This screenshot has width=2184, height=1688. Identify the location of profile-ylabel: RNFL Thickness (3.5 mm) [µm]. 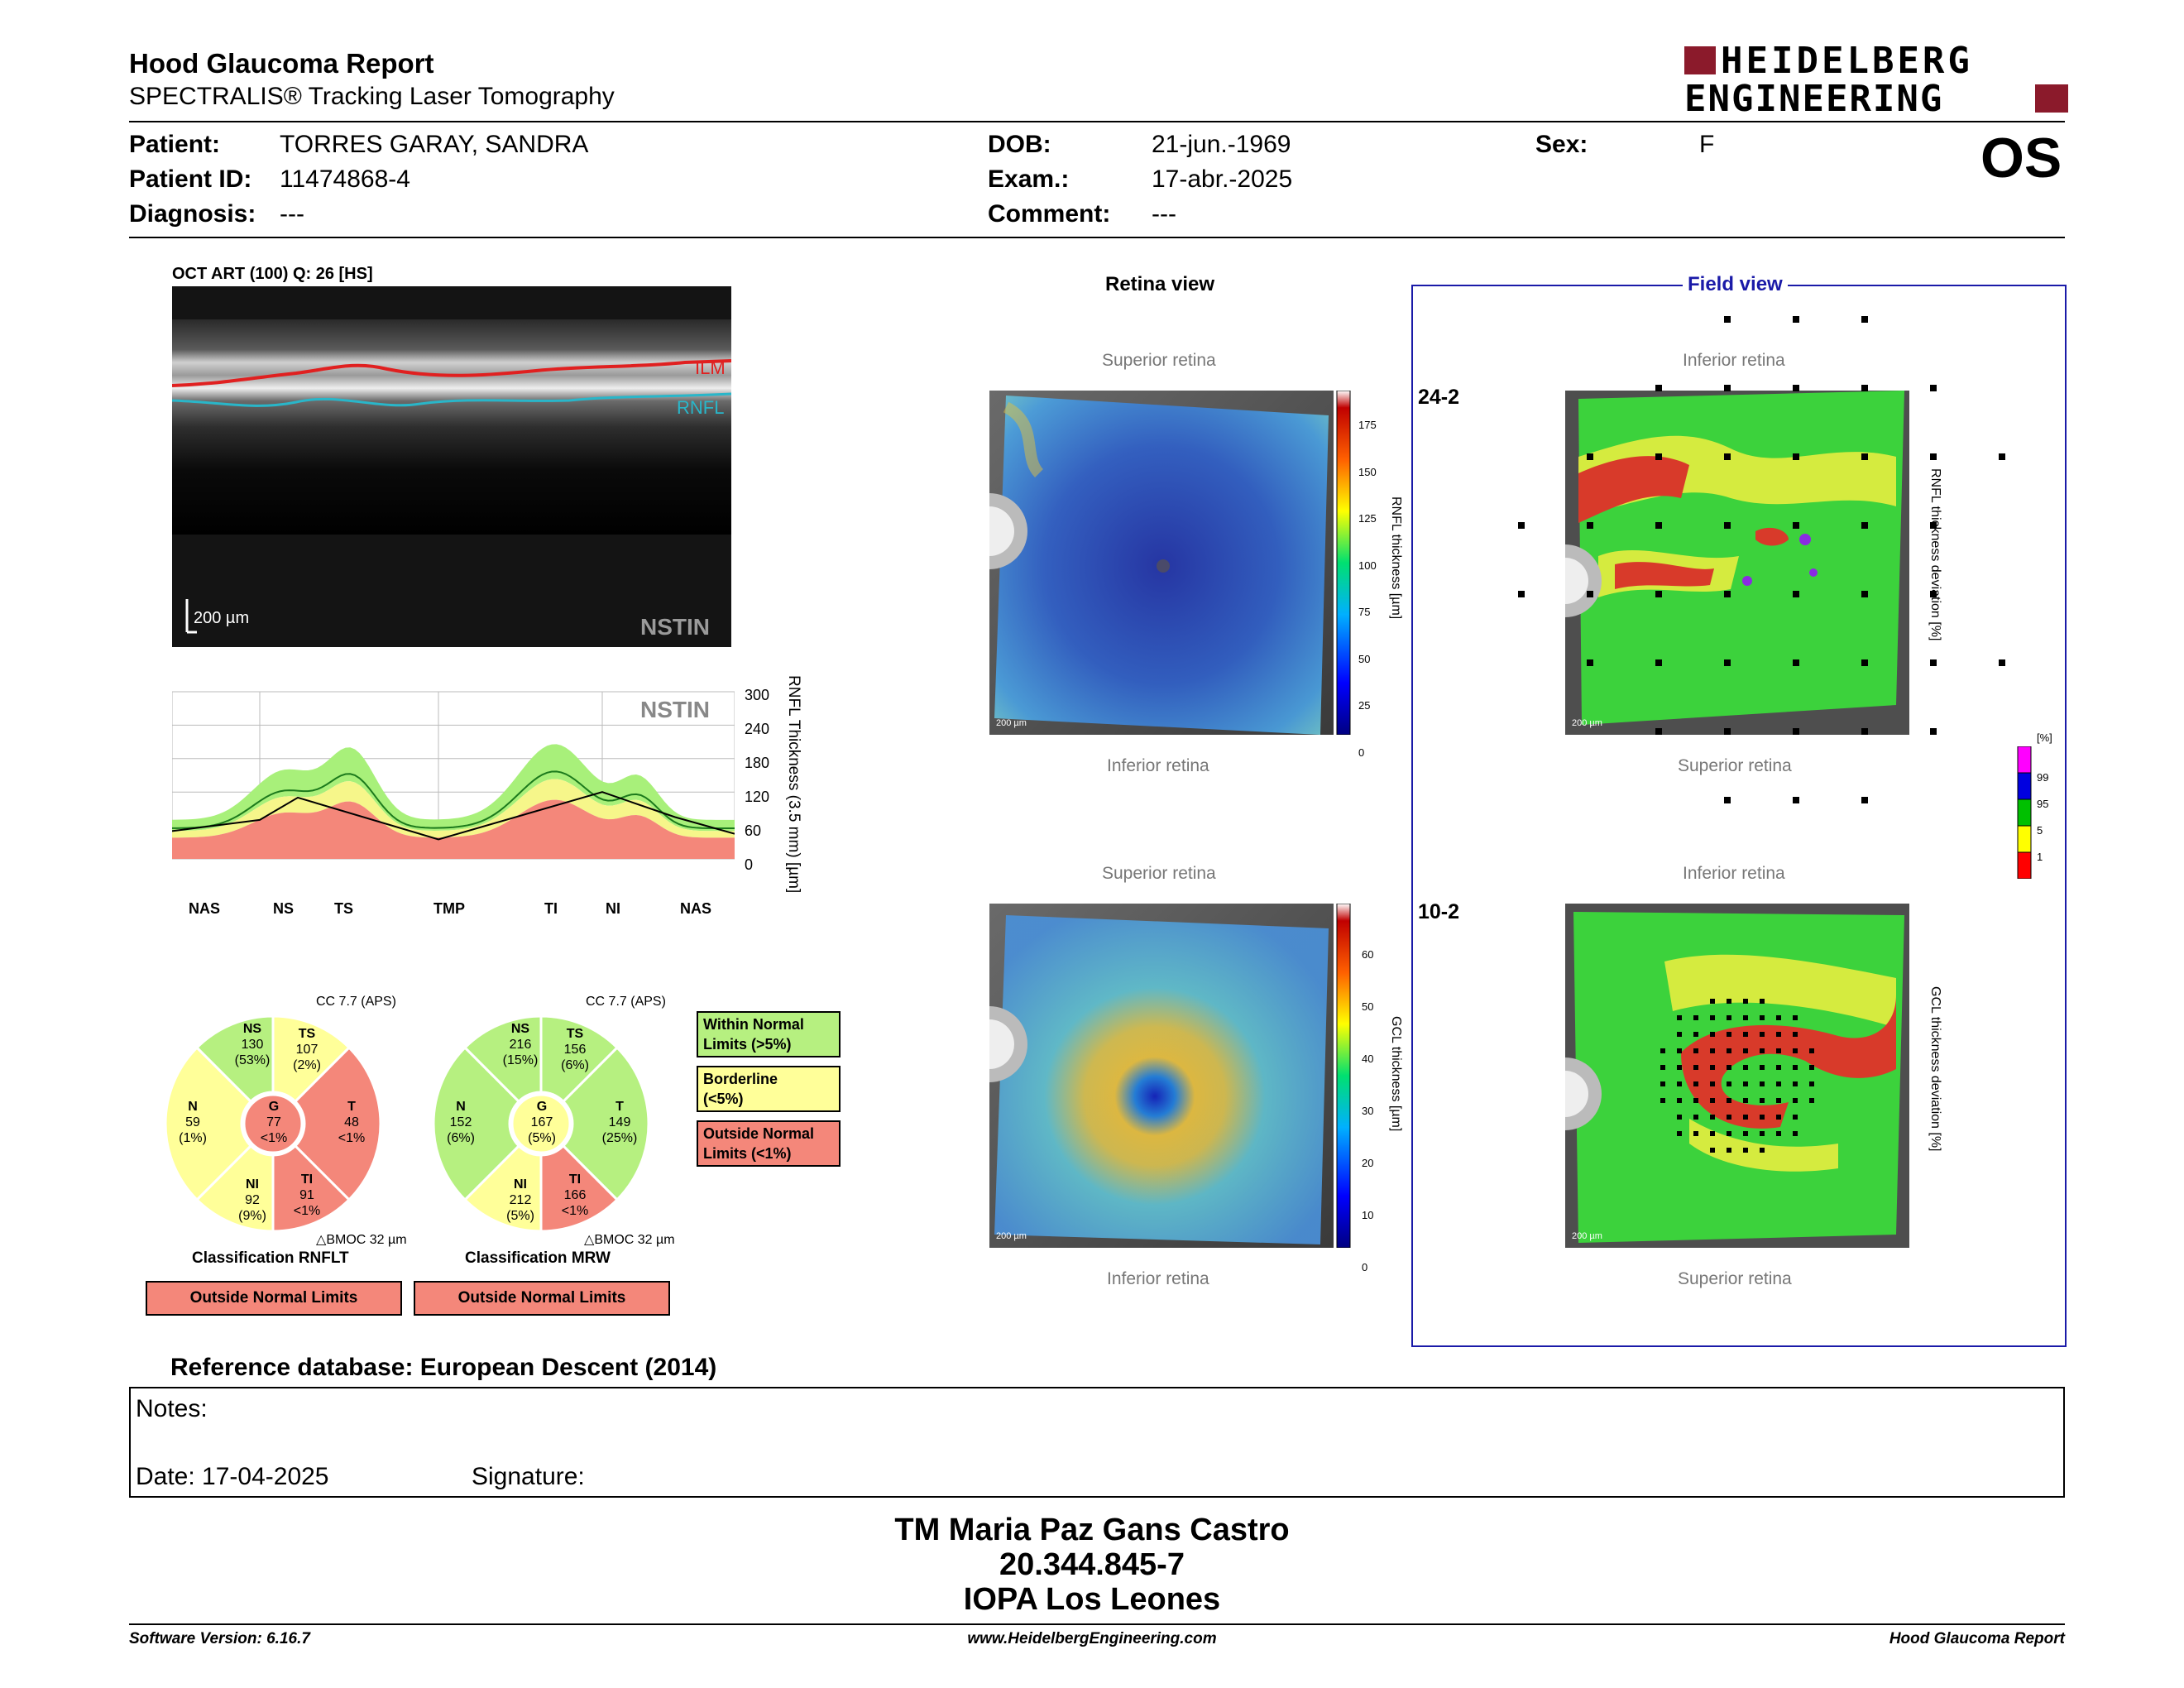
(793, 784).